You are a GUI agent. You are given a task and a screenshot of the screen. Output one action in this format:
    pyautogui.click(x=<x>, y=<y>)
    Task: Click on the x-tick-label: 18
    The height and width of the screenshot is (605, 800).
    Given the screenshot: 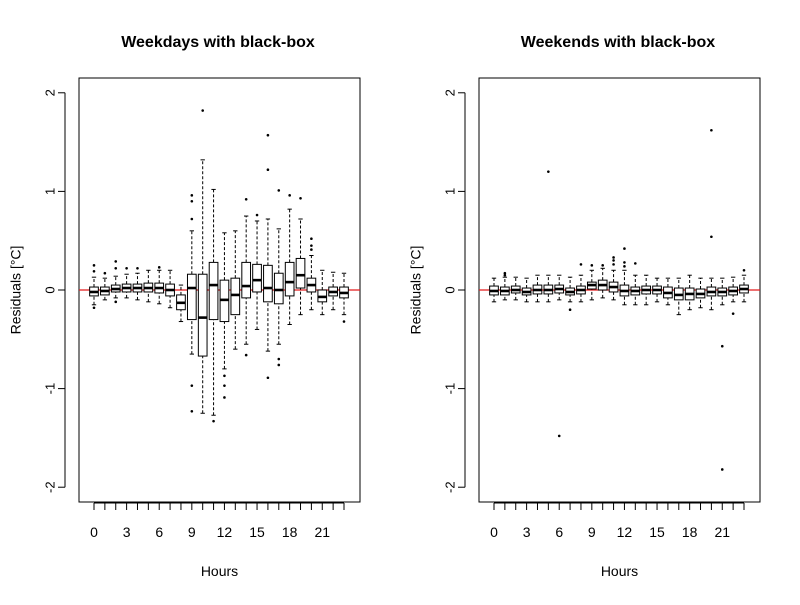 What is the action you would take?
    pyautogui.click(x=290, y=532)
    